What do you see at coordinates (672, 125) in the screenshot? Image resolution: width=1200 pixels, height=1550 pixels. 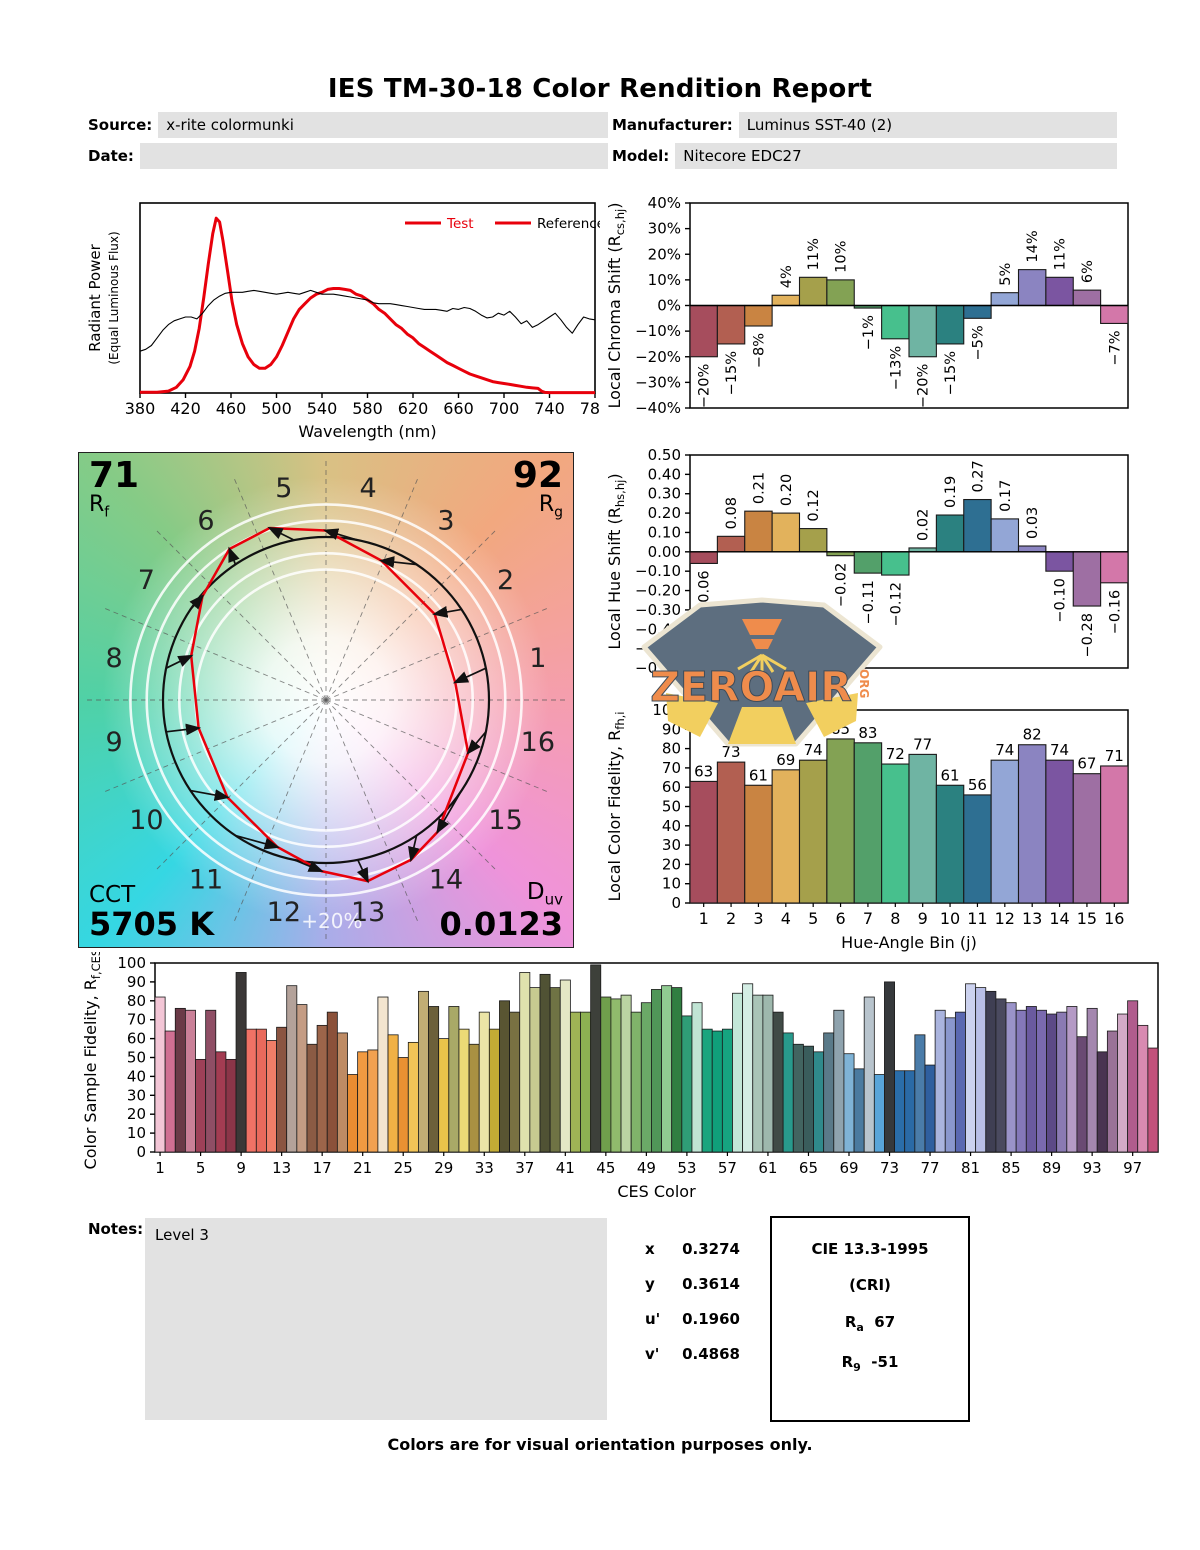 I see `manufacturer-label: Manufacturer:` at bounding box center [672, 125].